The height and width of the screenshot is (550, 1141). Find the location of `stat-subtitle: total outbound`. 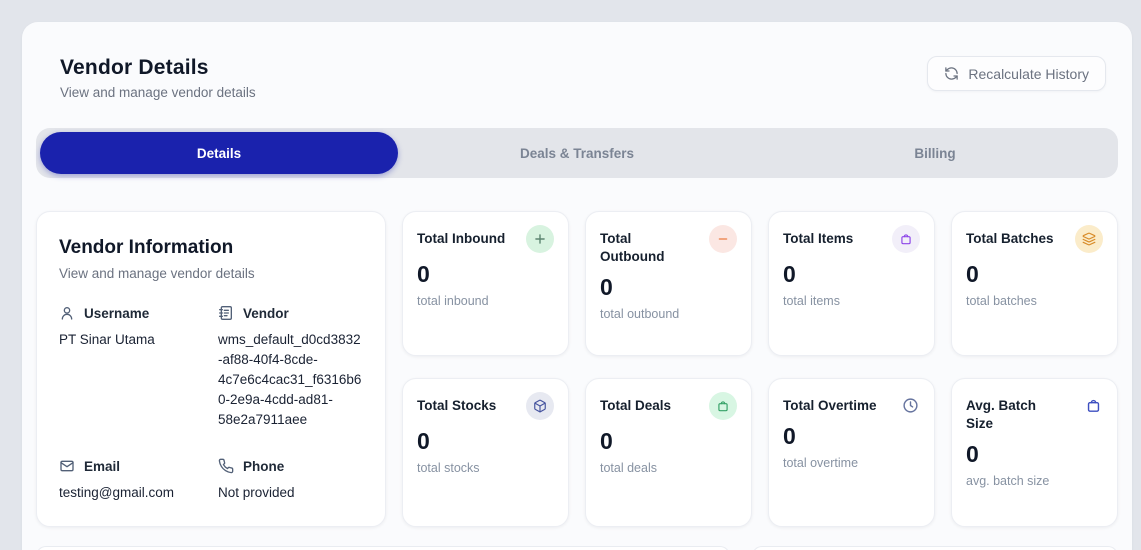

stat-subtitle: total outbound is located at coordinates (640, 314).